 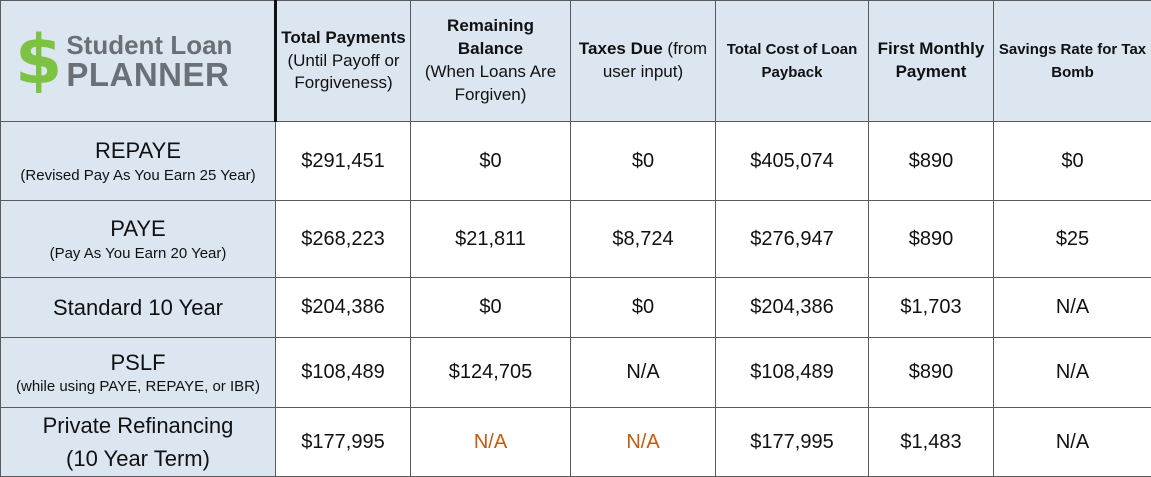 I want to click on logo-cell: $ Student Loan PLANNER, so click(x=138, y=61).